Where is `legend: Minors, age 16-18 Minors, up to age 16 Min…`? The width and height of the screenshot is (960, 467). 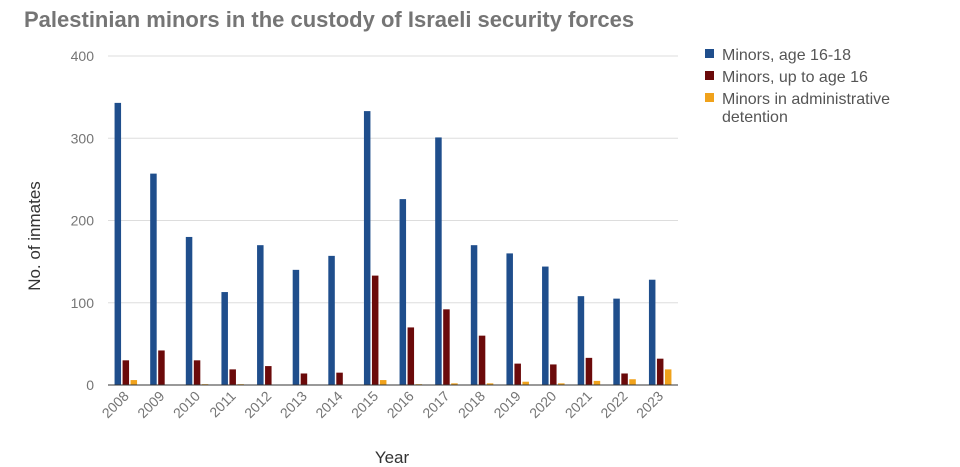
legend: Minors, age 16-18 Minors, up to age 16 Min… is located at coordinates (797, 86).